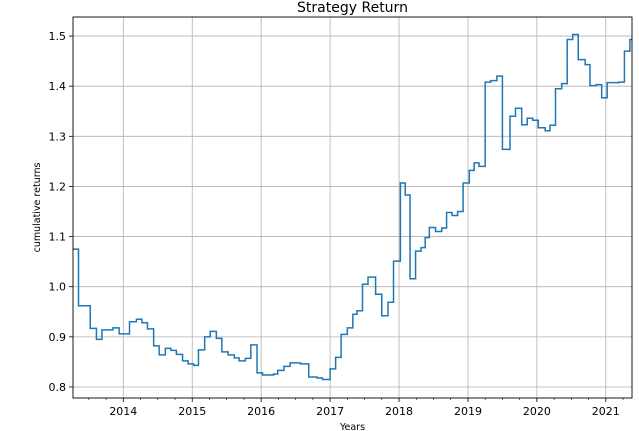  What do you see at coordinates (352, 426) in the screenshot?
I see `x-axis-label: Years` at bounding box center [352, 426].